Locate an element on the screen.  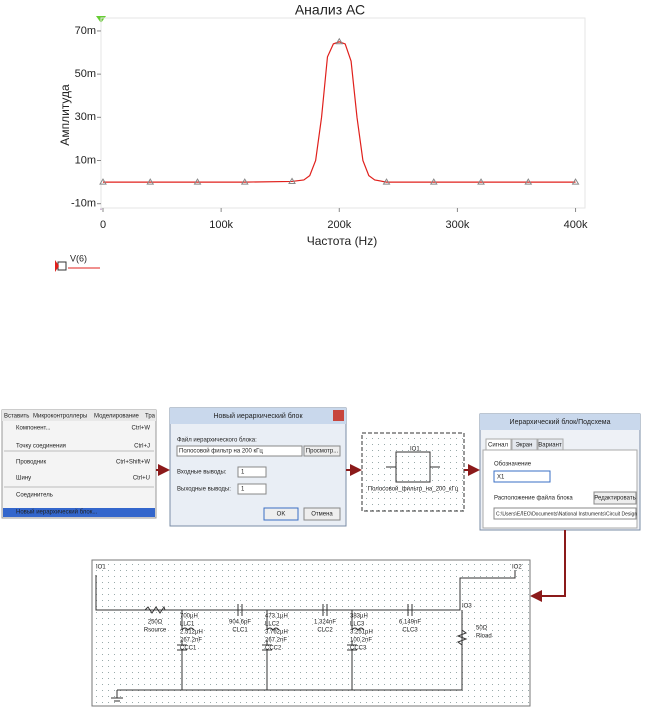
part-label: 700µH is located at coordinates (189, 617).